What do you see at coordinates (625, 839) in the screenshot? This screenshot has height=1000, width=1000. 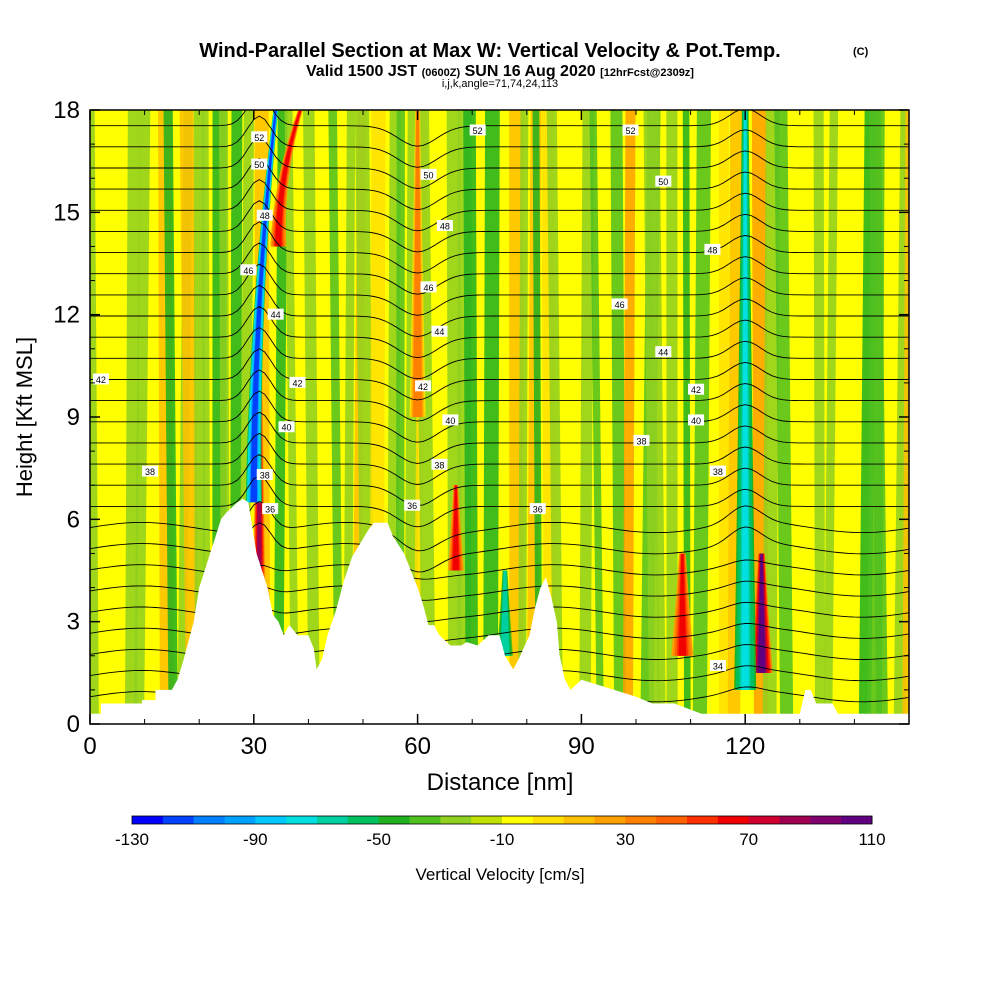 I see `colorbar-tick-label: 30` at bounding box center [625, 839].